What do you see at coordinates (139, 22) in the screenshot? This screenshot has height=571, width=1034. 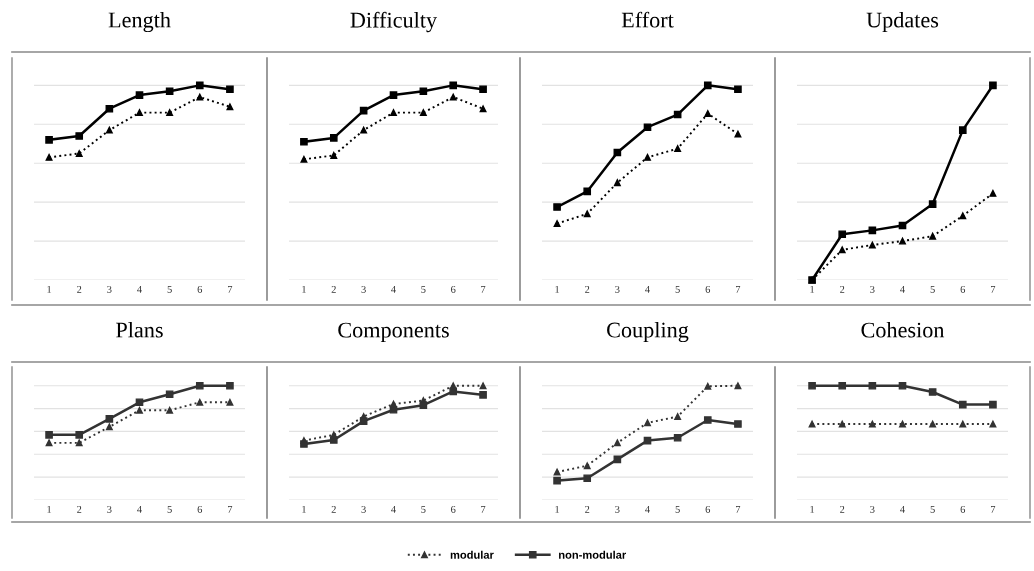 I see `chart-title: Length` at bounding box center [139, 22].